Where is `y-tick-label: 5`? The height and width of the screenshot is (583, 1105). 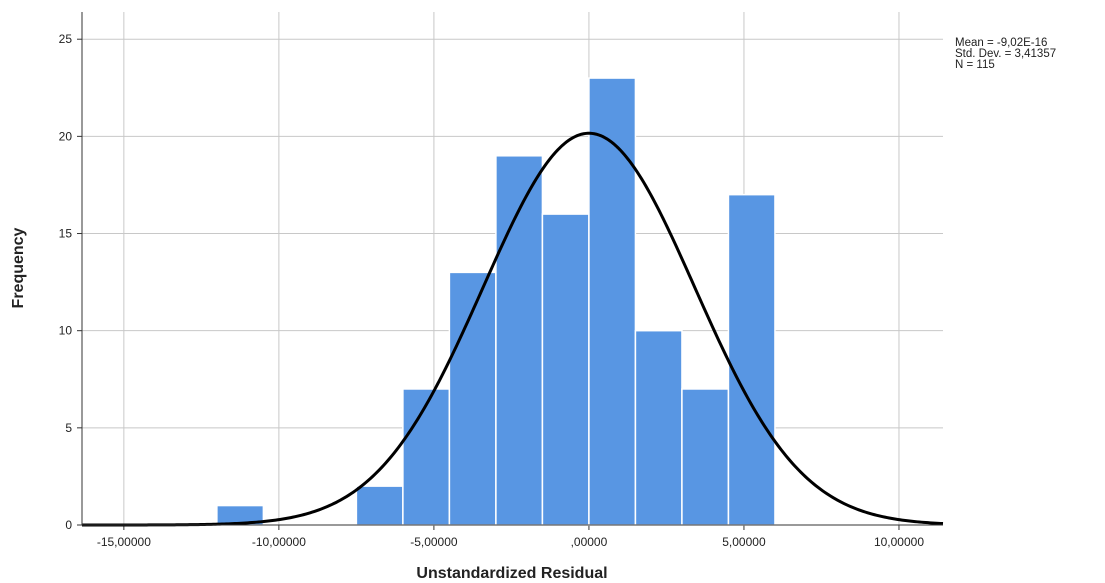 y-tick-label: 5 is located at coordinates (68, 428).